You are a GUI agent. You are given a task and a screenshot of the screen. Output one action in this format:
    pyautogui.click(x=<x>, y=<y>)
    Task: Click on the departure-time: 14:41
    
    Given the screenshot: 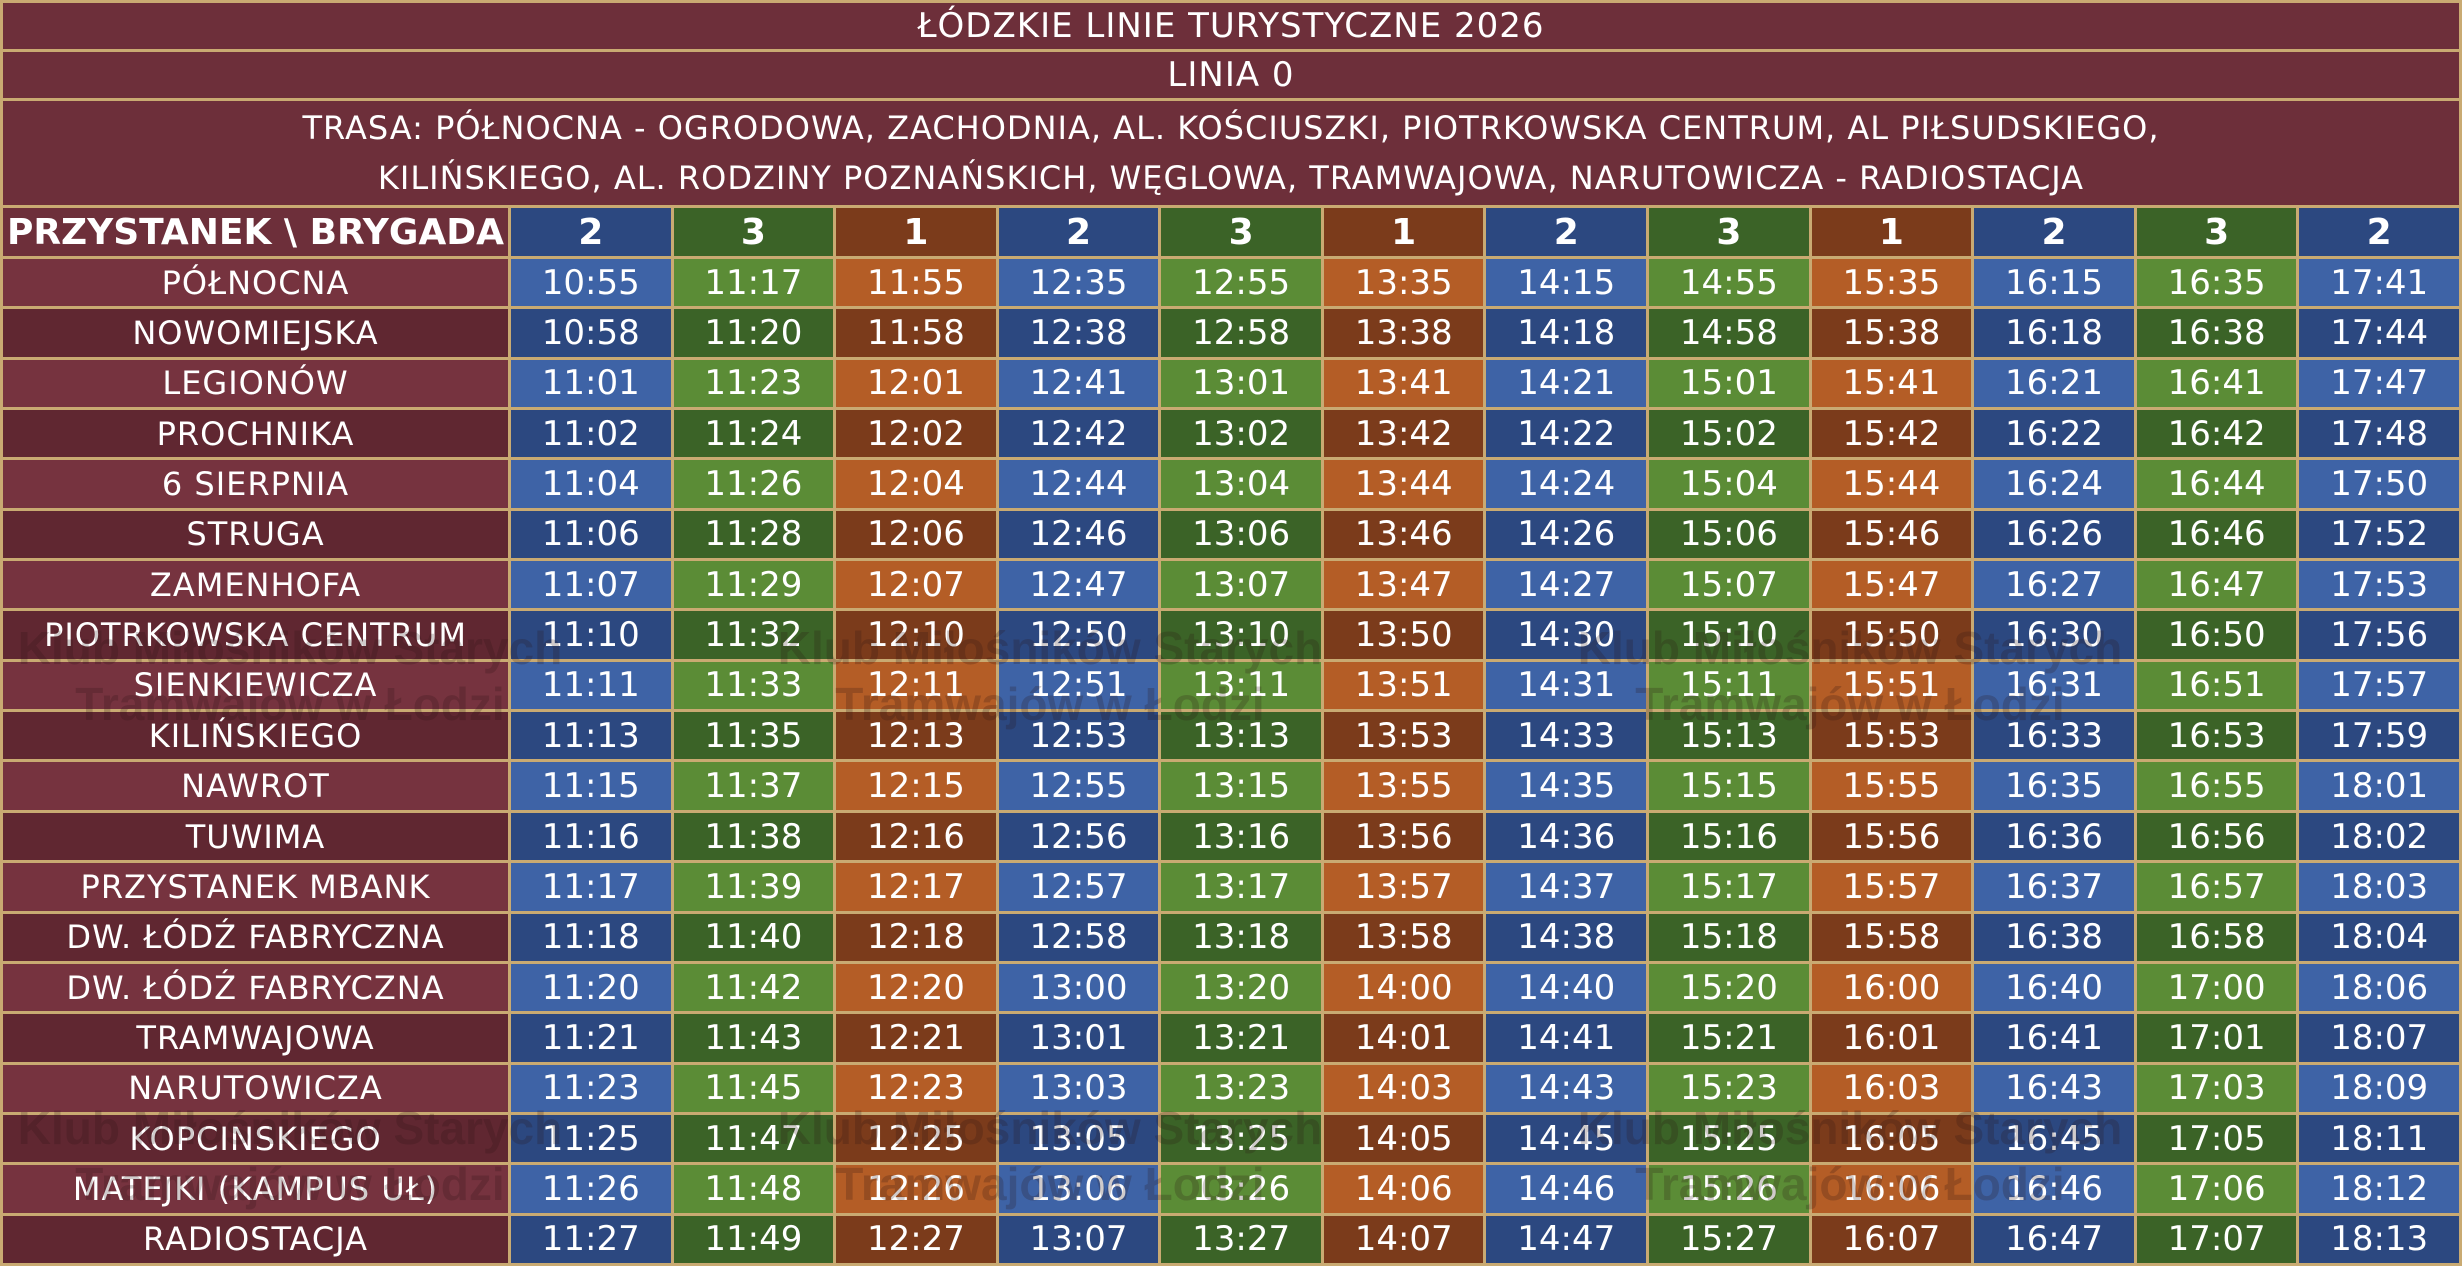 What is the action you would take?
    pyautogui.click(x=1566, y=1038)
    